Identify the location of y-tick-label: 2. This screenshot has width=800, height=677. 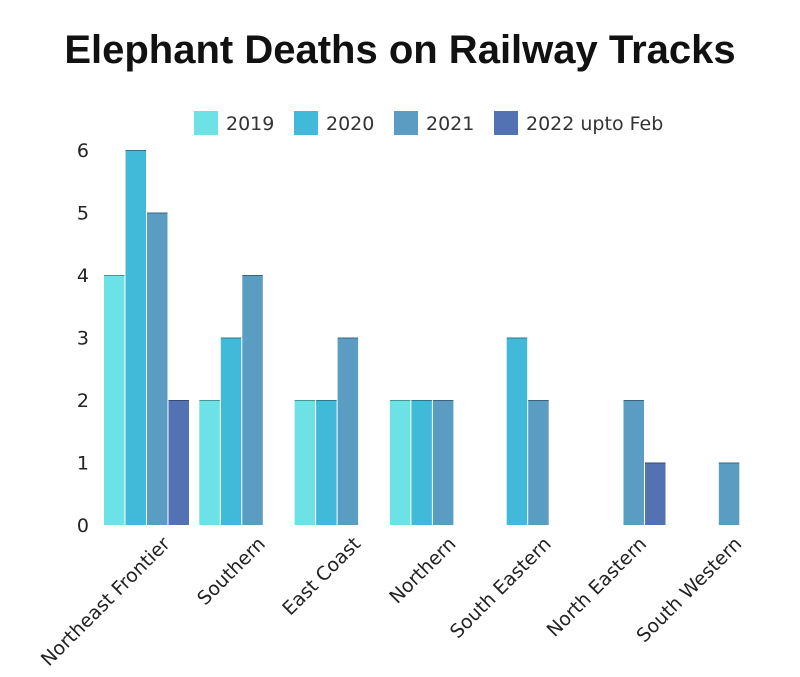
(83, 401).